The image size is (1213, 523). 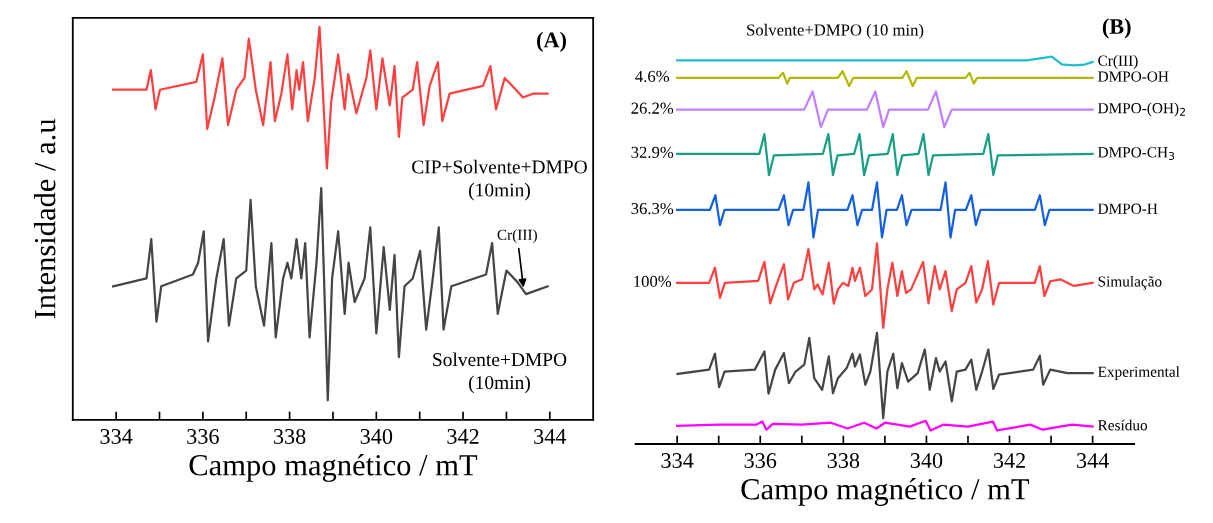 I want to click on annotation: 100%, so click(x=653, y=281).